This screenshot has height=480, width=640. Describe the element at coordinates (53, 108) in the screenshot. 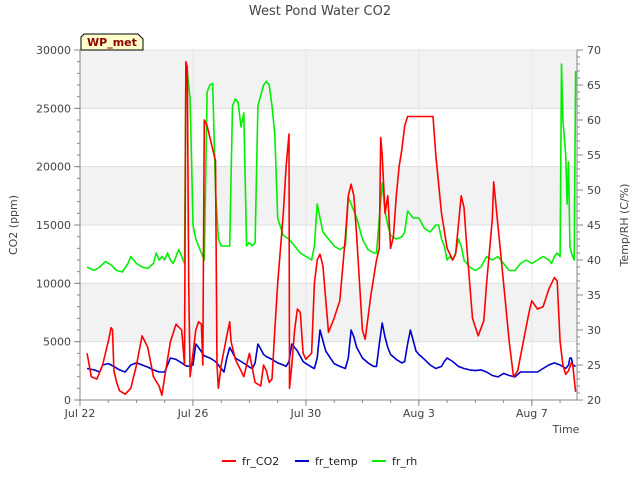

I see `y-left-tick-label: 25000` at that location.